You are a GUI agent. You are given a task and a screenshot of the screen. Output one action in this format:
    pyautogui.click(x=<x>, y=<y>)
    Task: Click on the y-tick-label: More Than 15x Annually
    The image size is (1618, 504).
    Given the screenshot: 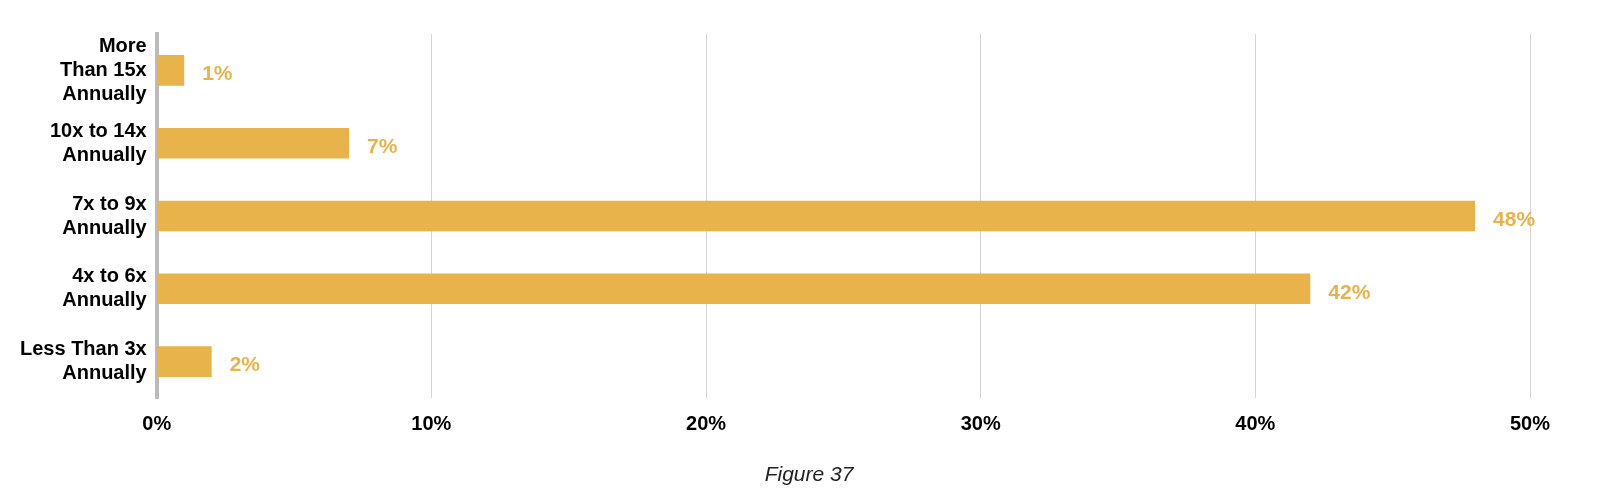 What is the action you would take?
    pyautogui.click(x=104, y=68)
    